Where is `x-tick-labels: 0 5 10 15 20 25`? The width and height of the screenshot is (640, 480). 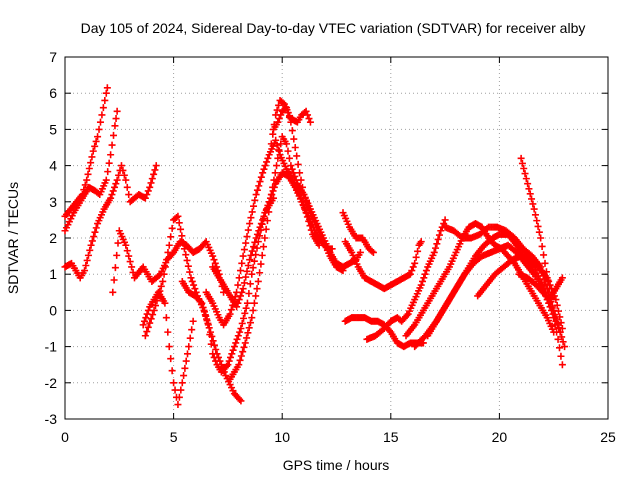 x-tick-labels: 0 5 10 15 20 25 is located at coordinates (338, 437).